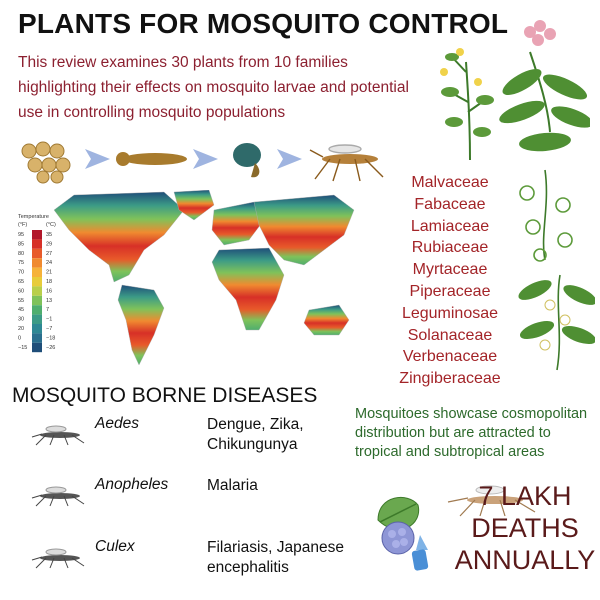 Image resolution: width=600 pixels, height=600 pixels. What do you see at coordinates (255, 434) in the screenshot?
I see `disease-label: Dengue, Zika, Chikungunya` at bounding box center [255, 434].